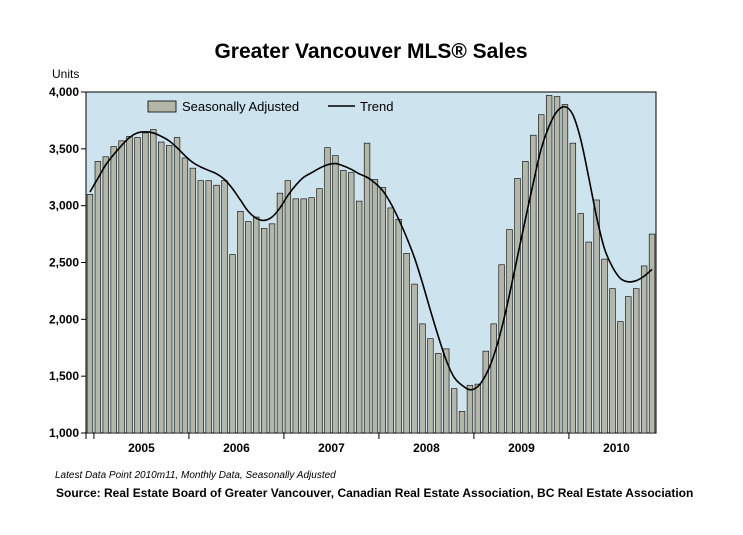 This screenshot has width=743, height=535. Describe the element at coordinates (64, 376) in the screenshot. I see `y-tick-label: 1,500` at that location.